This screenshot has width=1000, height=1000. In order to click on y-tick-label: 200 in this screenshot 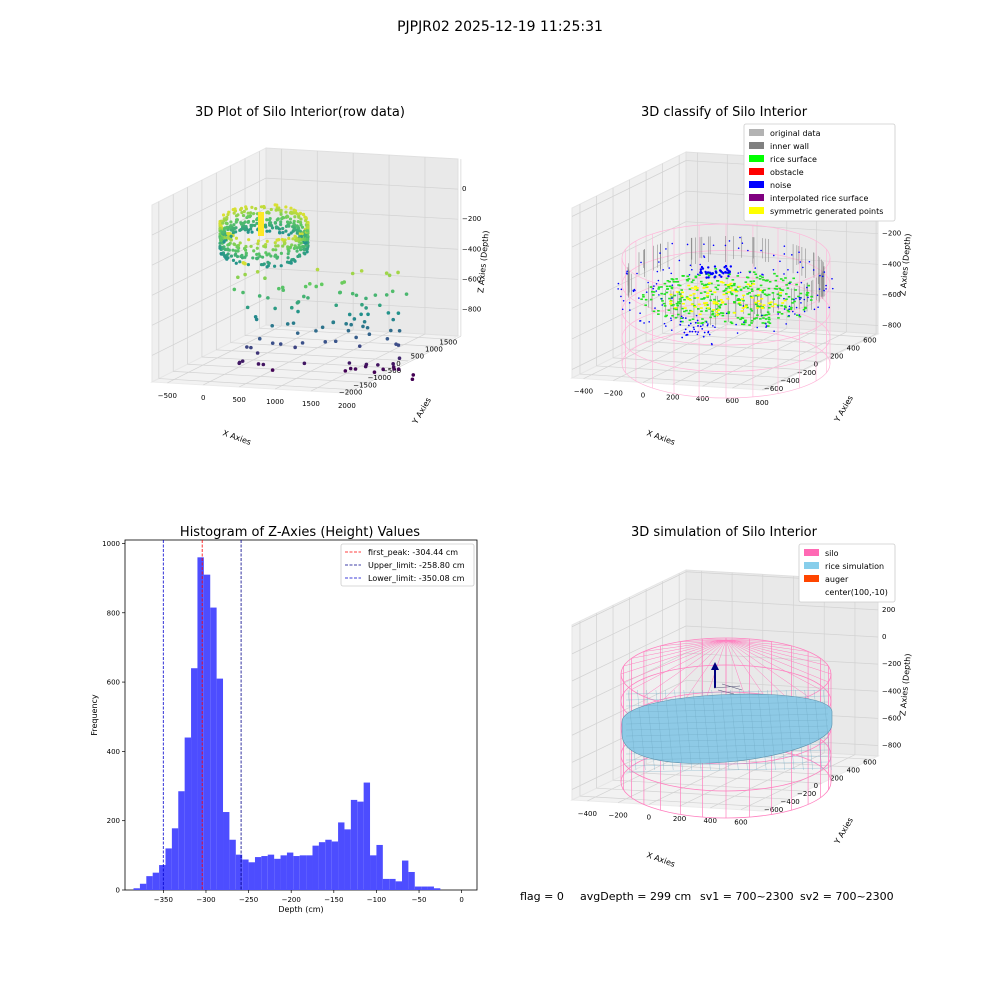, I will do `click(836, 778)`.